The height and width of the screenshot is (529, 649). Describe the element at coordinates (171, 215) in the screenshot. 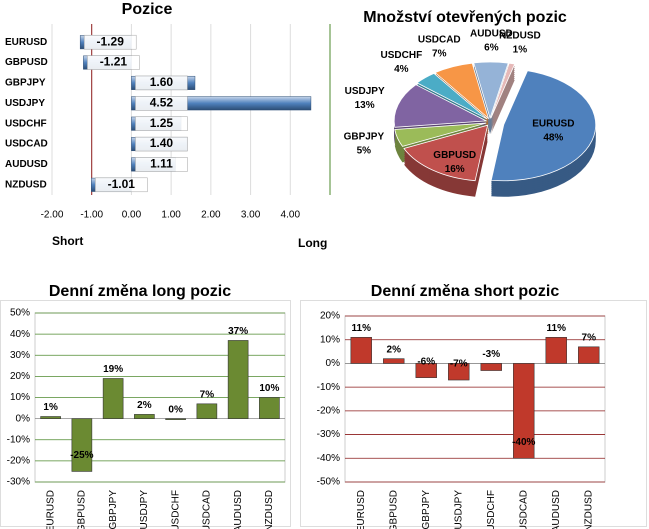

I see `x-tick-label: 1.00` at that location.